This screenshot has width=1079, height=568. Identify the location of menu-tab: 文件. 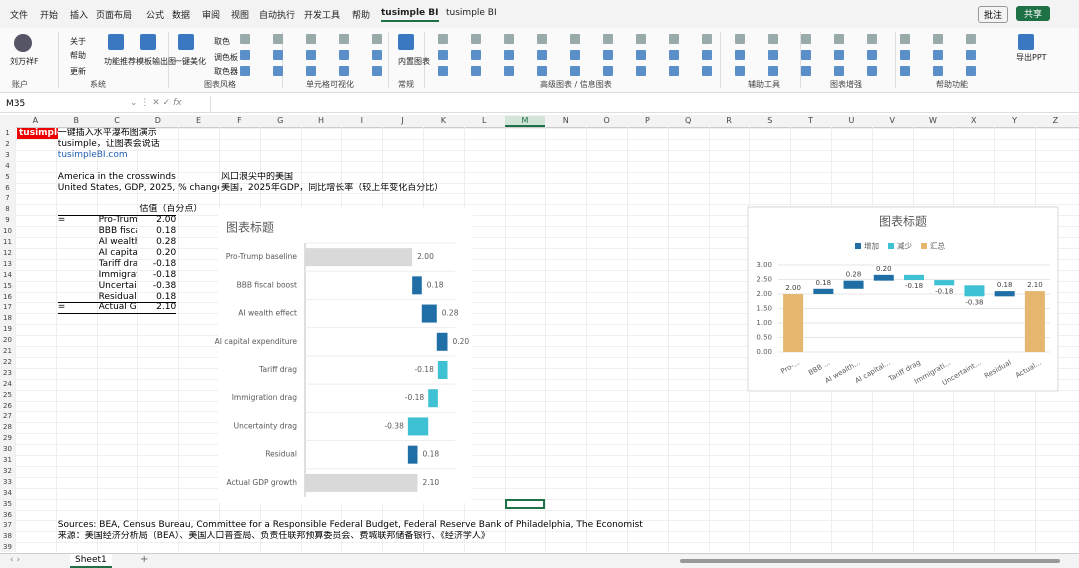
(19, 16).